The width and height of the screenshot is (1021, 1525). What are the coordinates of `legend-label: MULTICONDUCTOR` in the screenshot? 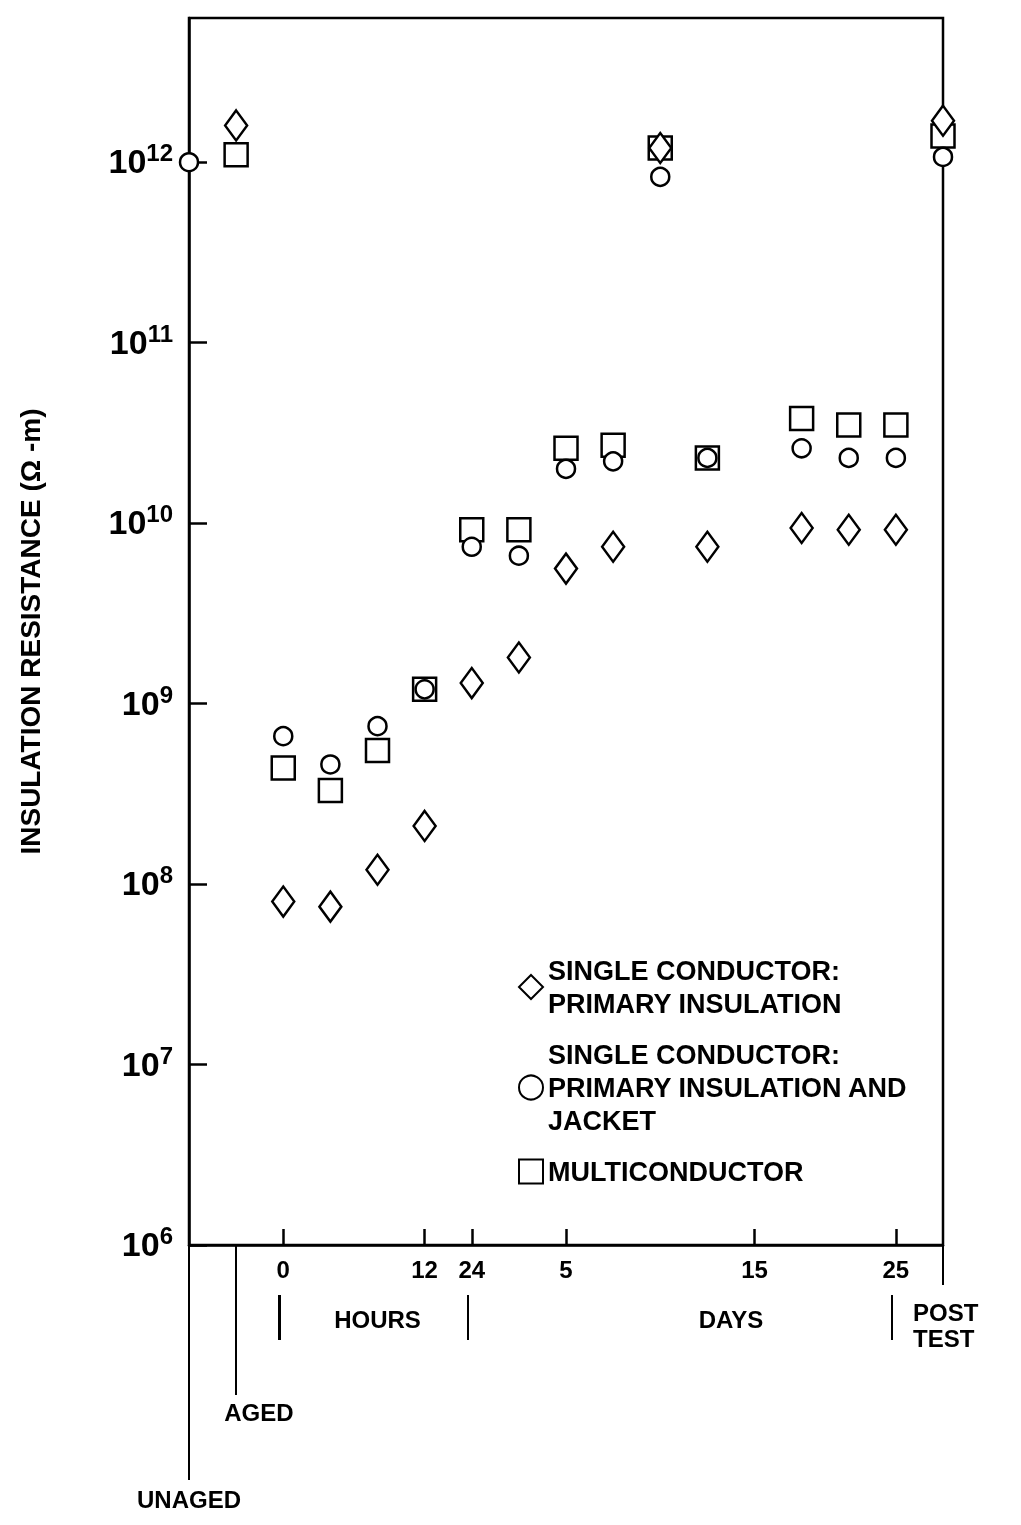 It's located at (676, 1171).